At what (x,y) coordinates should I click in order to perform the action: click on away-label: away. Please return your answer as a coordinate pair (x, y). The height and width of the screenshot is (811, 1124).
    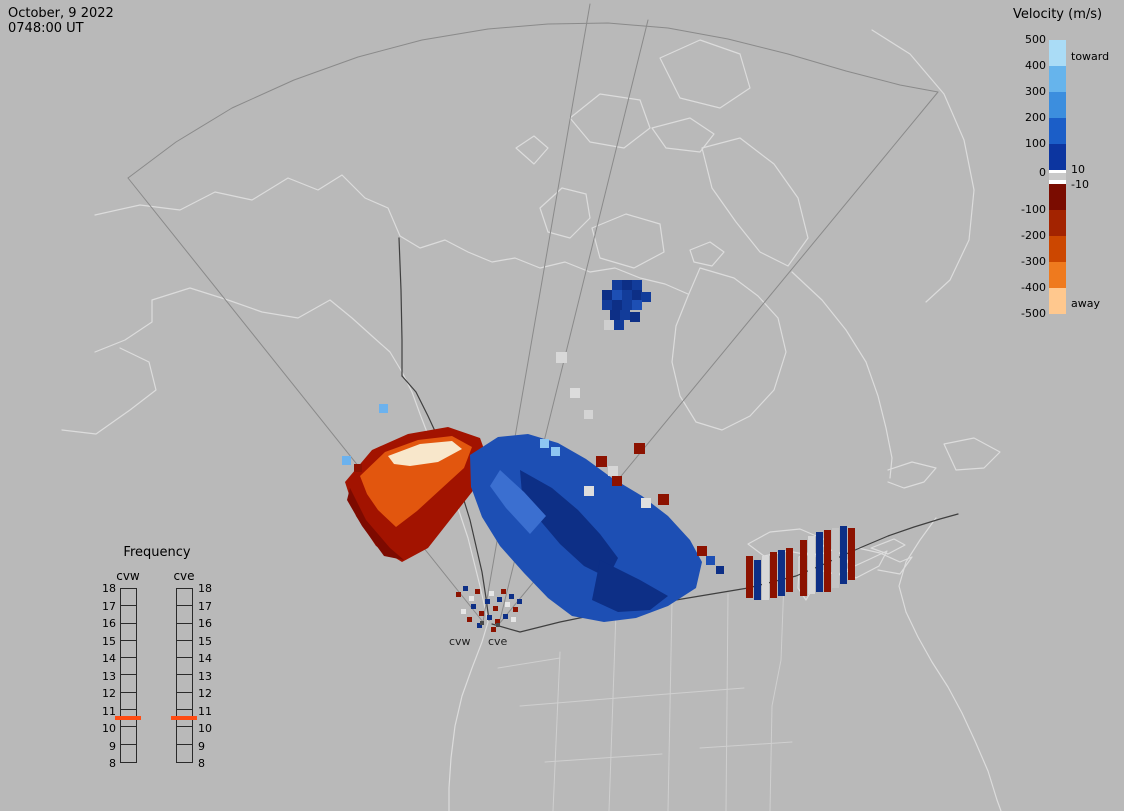
    Looking at the image, I should click on (1085, 303).